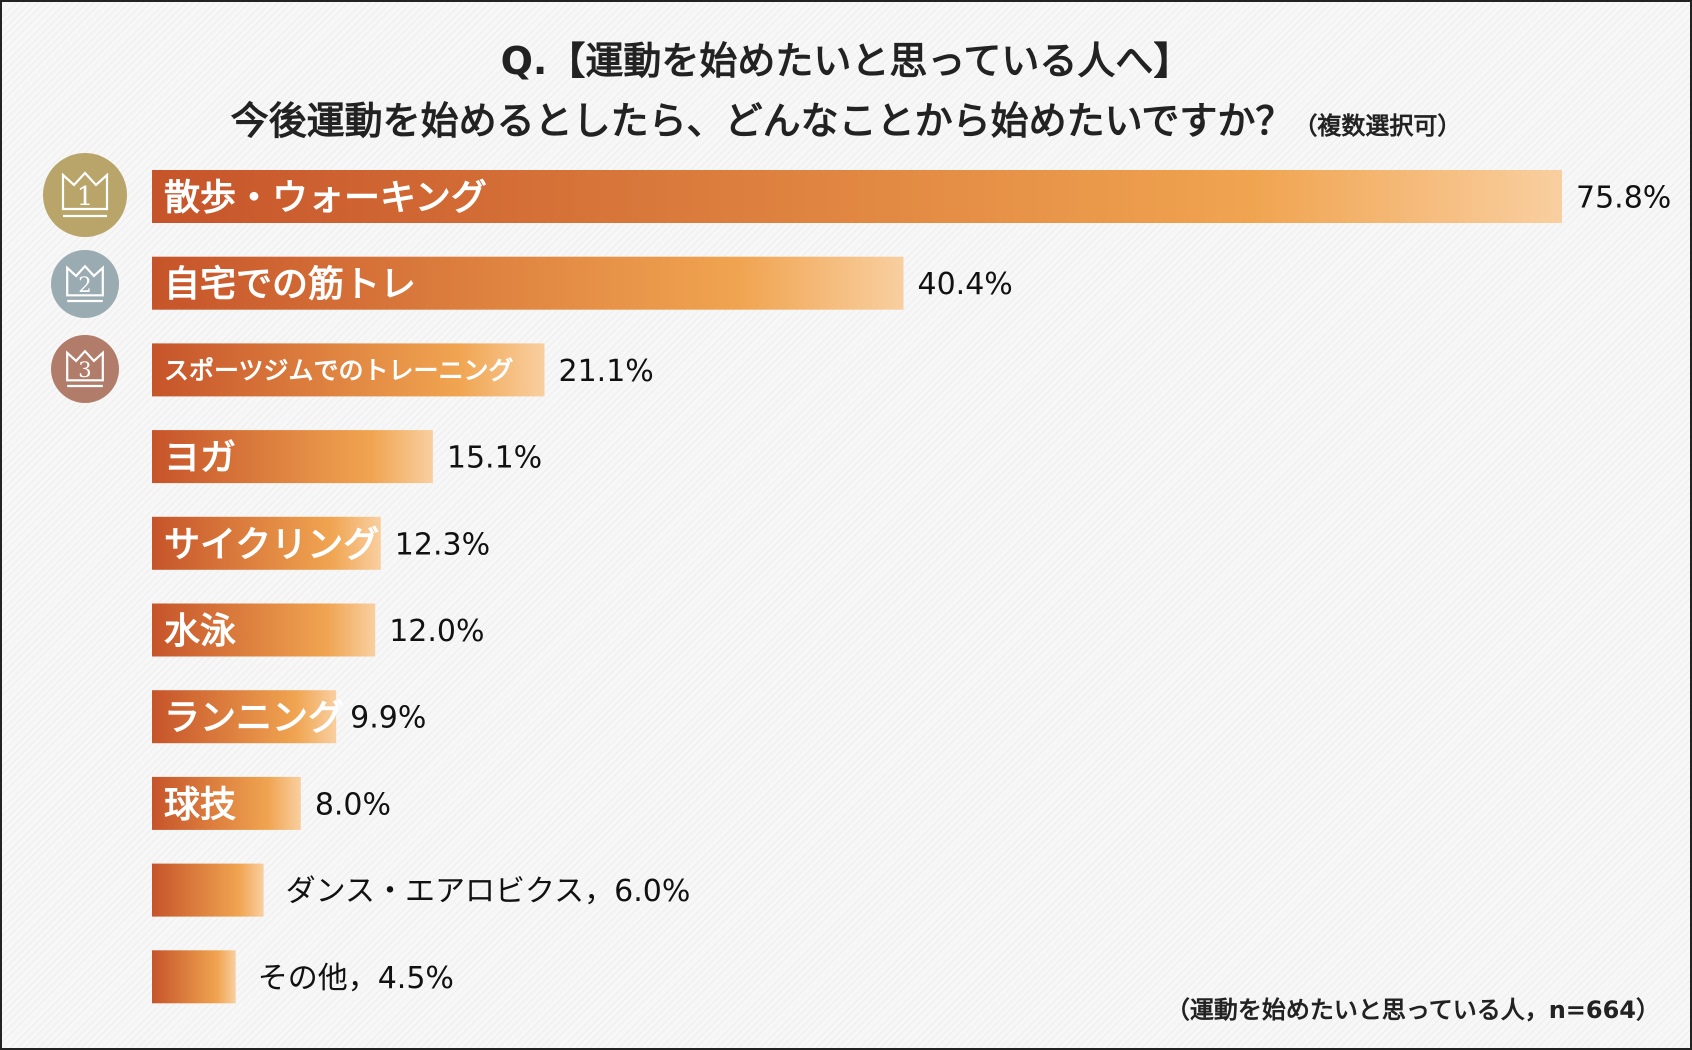  Describe the element at coordinates (200, 458) in the screenshot. I see `category-label-4: ヨガ` at that location.